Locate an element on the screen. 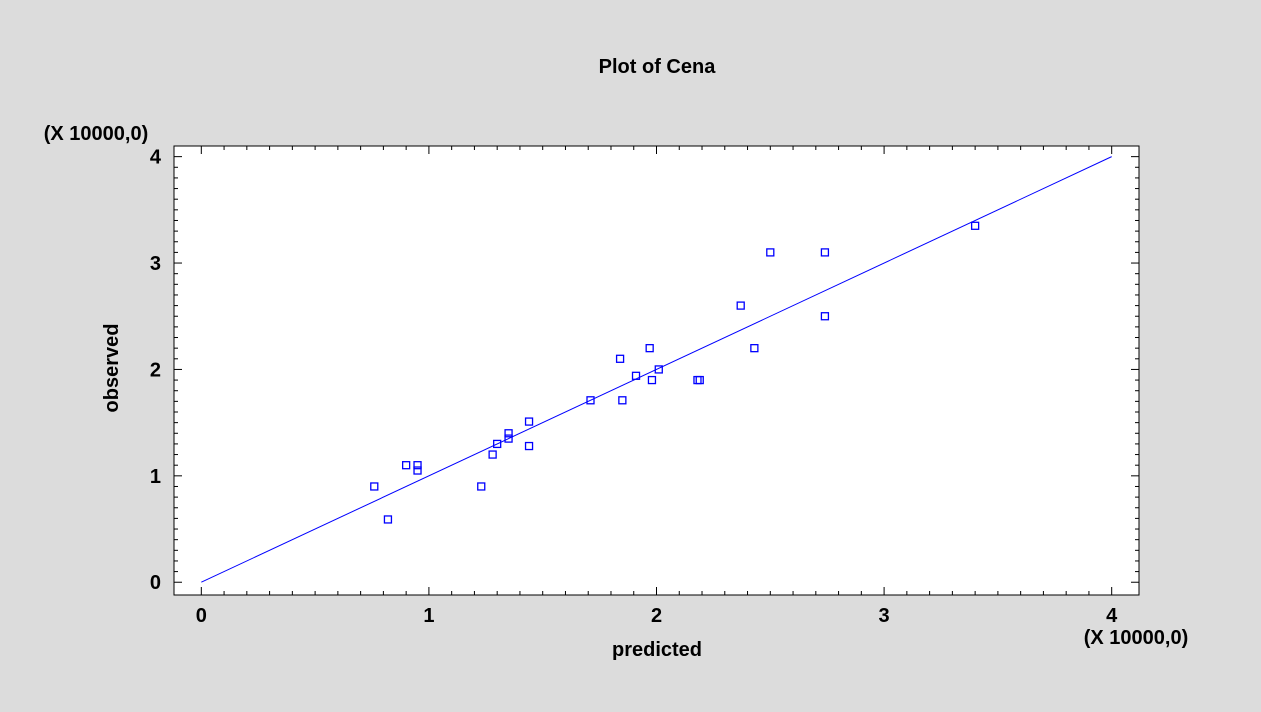  y-tick-label: 2 is located at coordinates (155, 370).